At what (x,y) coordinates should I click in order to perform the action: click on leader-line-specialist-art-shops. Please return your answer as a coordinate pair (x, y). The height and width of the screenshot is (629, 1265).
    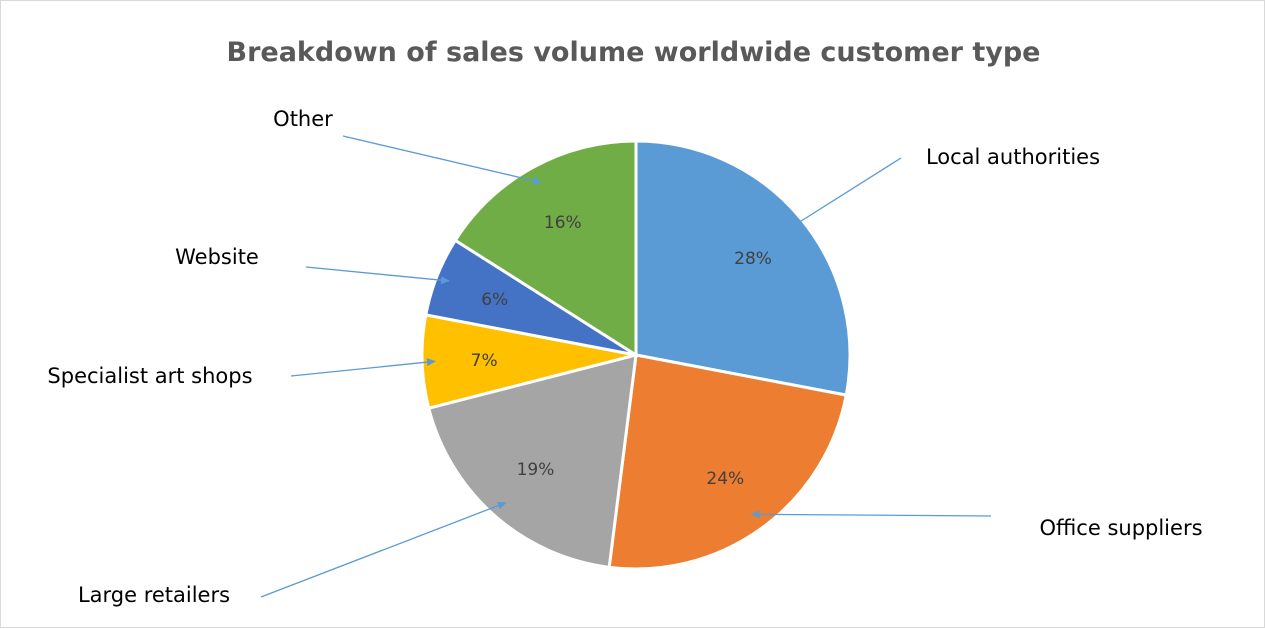
    Looking at the image, I should click on (363, 367).